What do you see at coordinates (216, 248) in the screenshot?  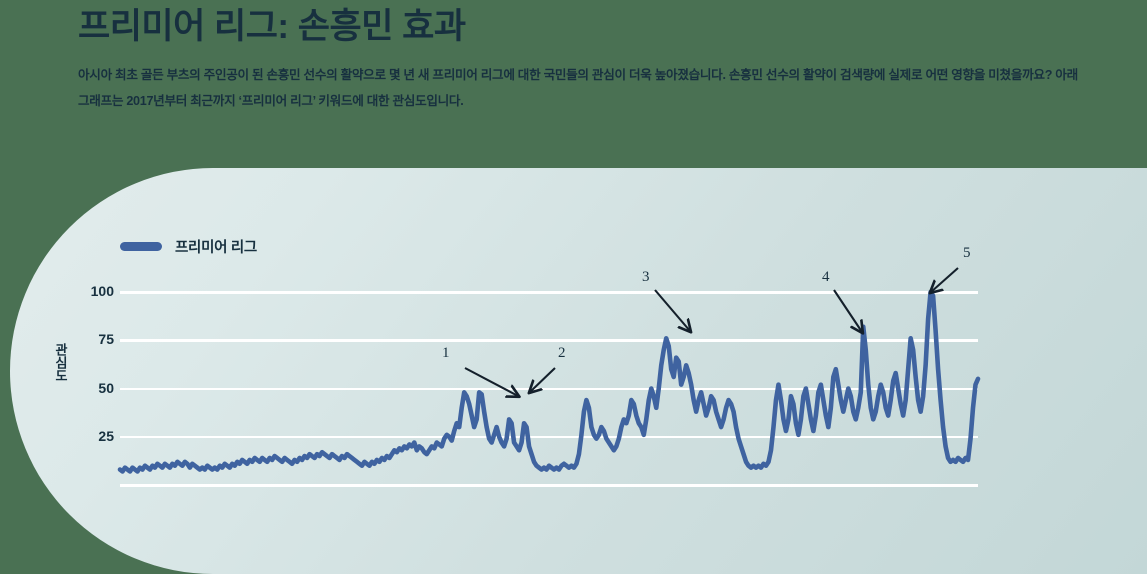 I see `legend-label-premier-league: 프리미어 리그` at bounding box center [216, 248].